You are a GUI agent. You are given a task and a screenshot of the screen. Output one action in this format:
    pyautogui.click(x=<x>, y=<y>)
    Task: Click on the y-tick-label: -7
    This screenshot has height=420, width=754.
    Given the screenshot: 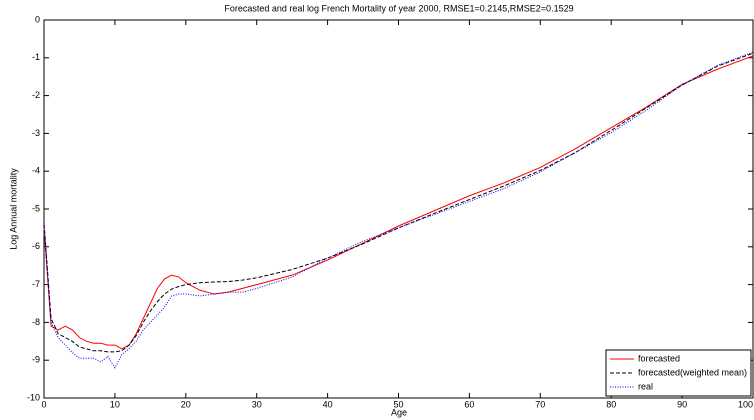 What is the action you would take?
    pyautogui.click(x=36, y=284)
    